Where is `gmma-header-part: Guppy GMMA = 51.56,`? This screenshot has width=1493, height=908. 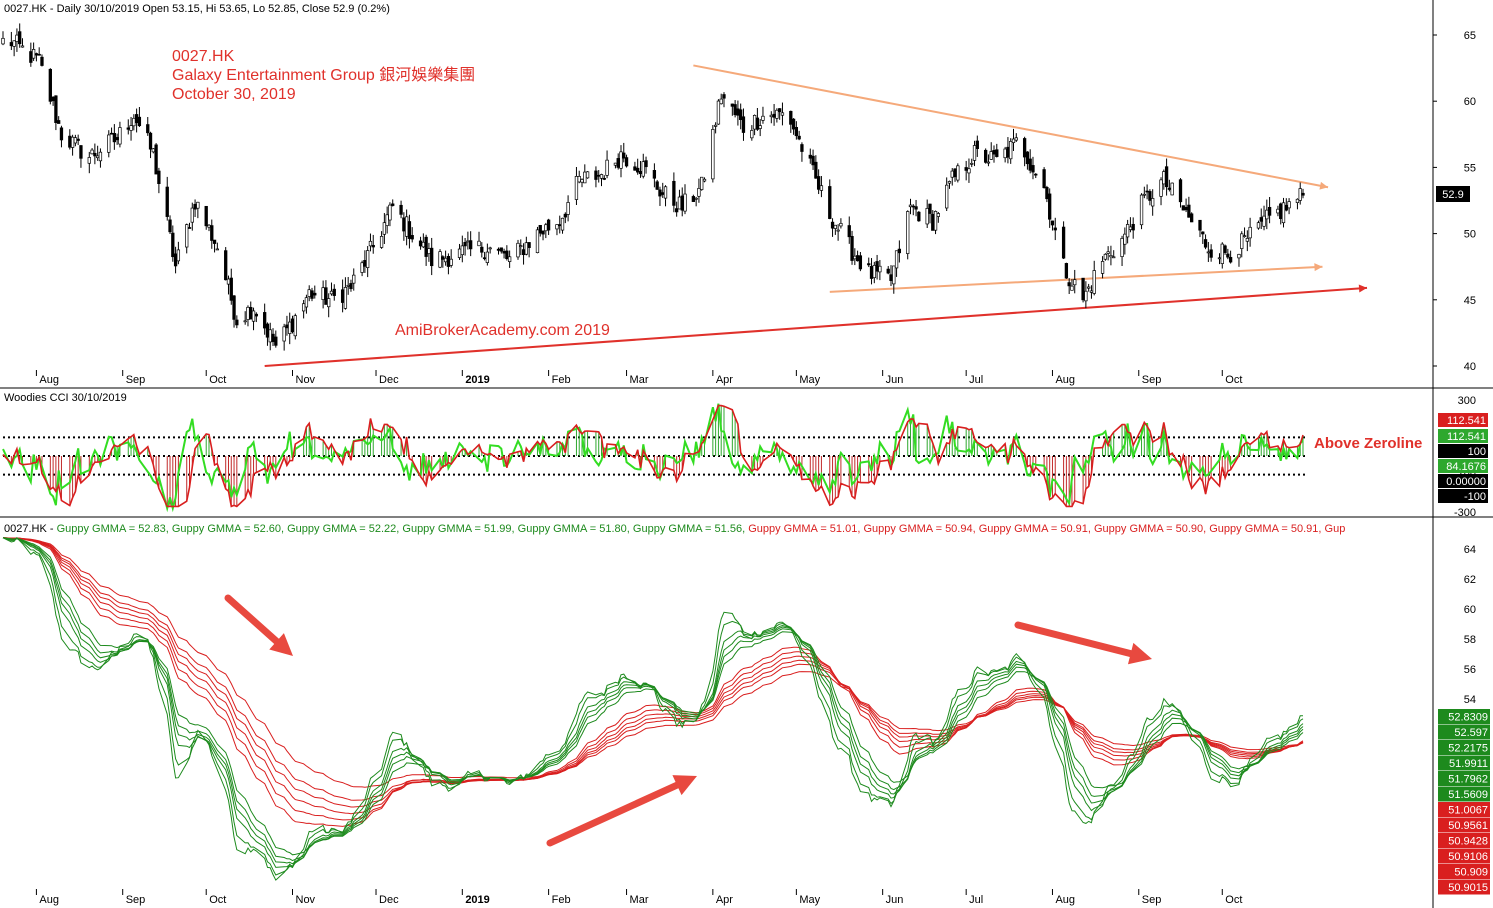
gmma-header-part: Guppy GMMA = 51.56, is located at coordinates (690, 529).